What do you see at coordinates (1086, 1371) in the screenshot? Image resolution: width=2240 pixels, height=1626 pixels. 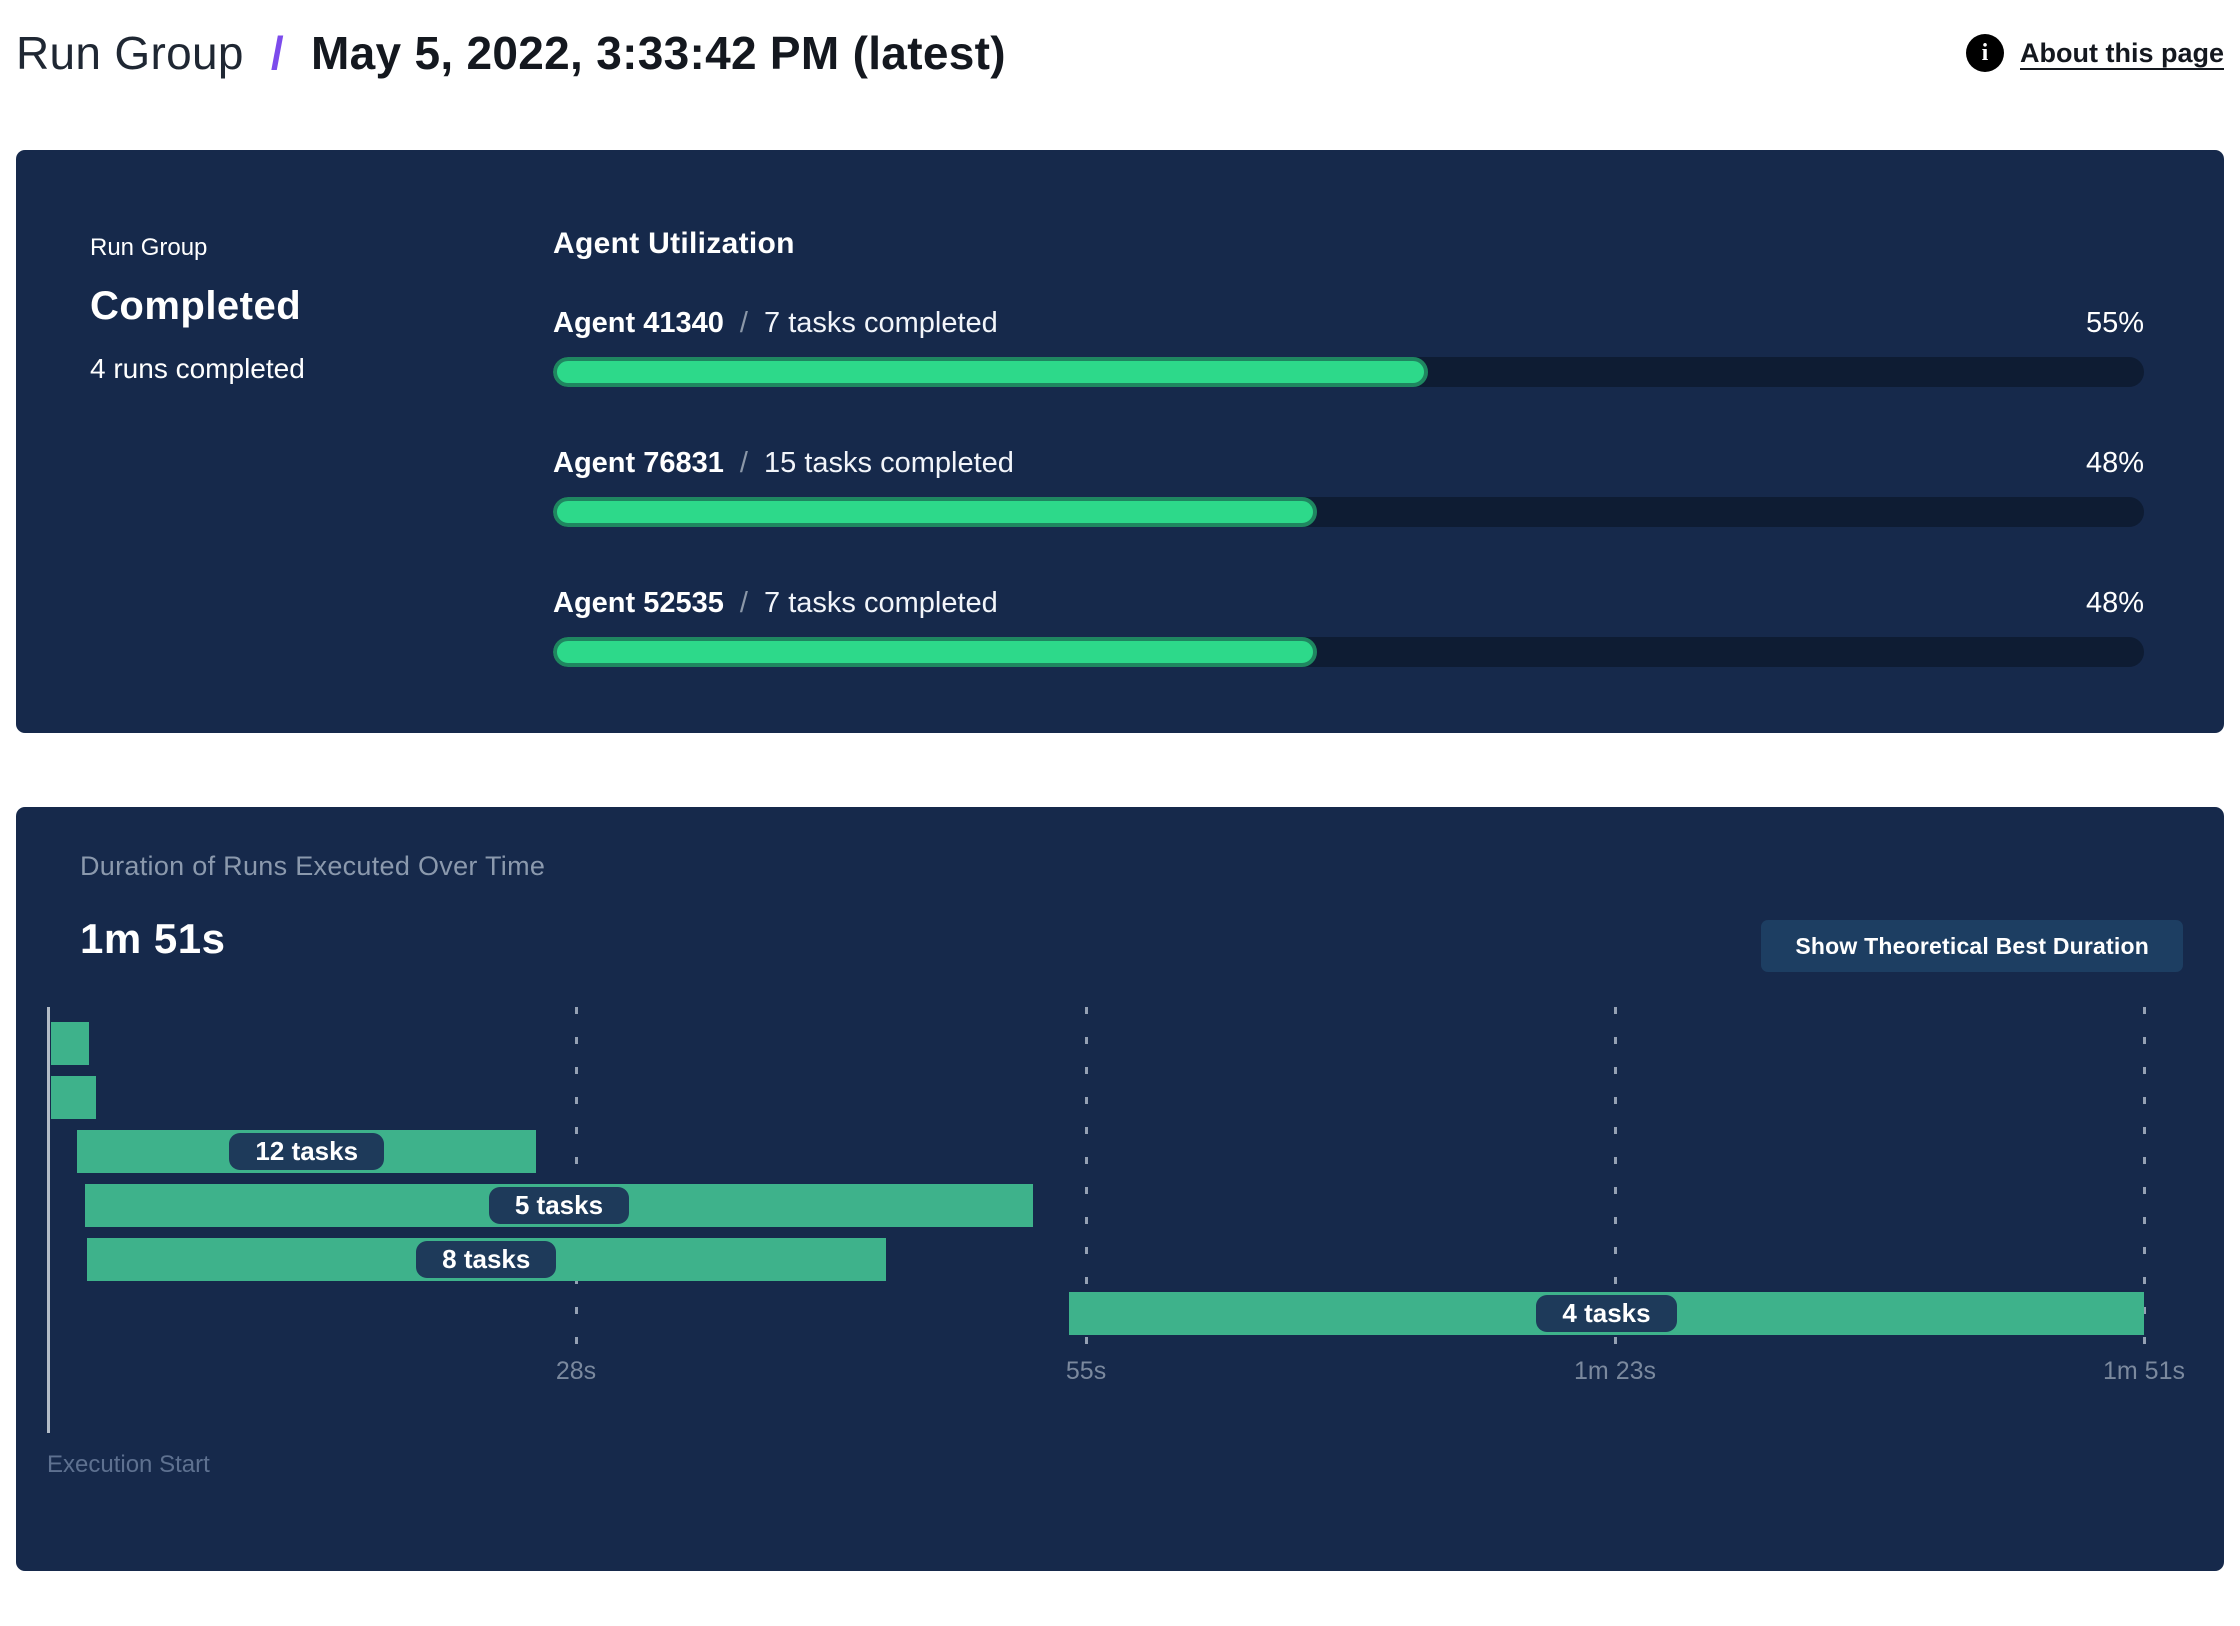 I see `axis-tick-label: 55s` at bounding box center [1086, 1371].